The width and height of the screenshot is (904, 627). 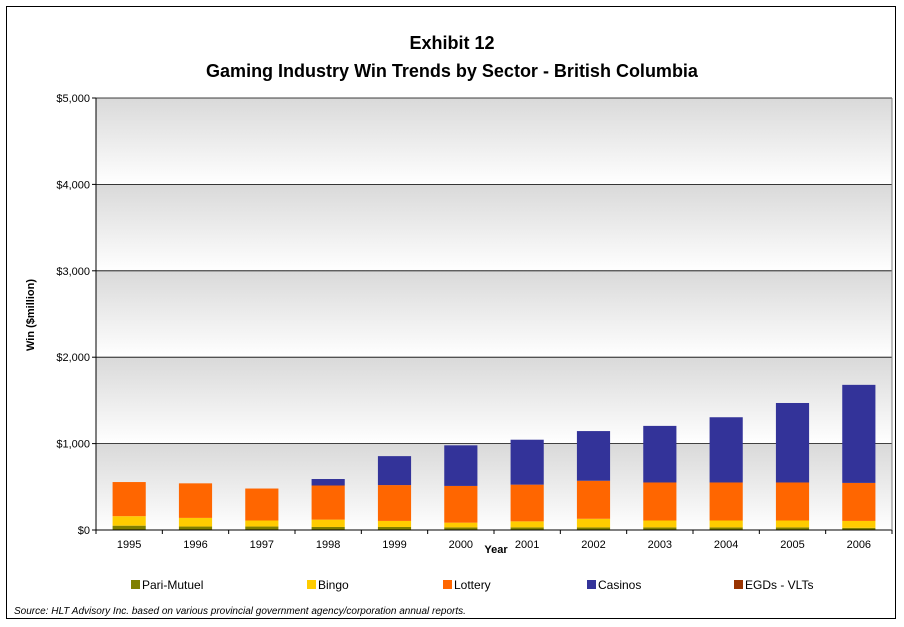 What do you see at coordinates (262, 545) in the screenshot?
I see `x-tick-label: 1997` at bounding box center [262, 545].